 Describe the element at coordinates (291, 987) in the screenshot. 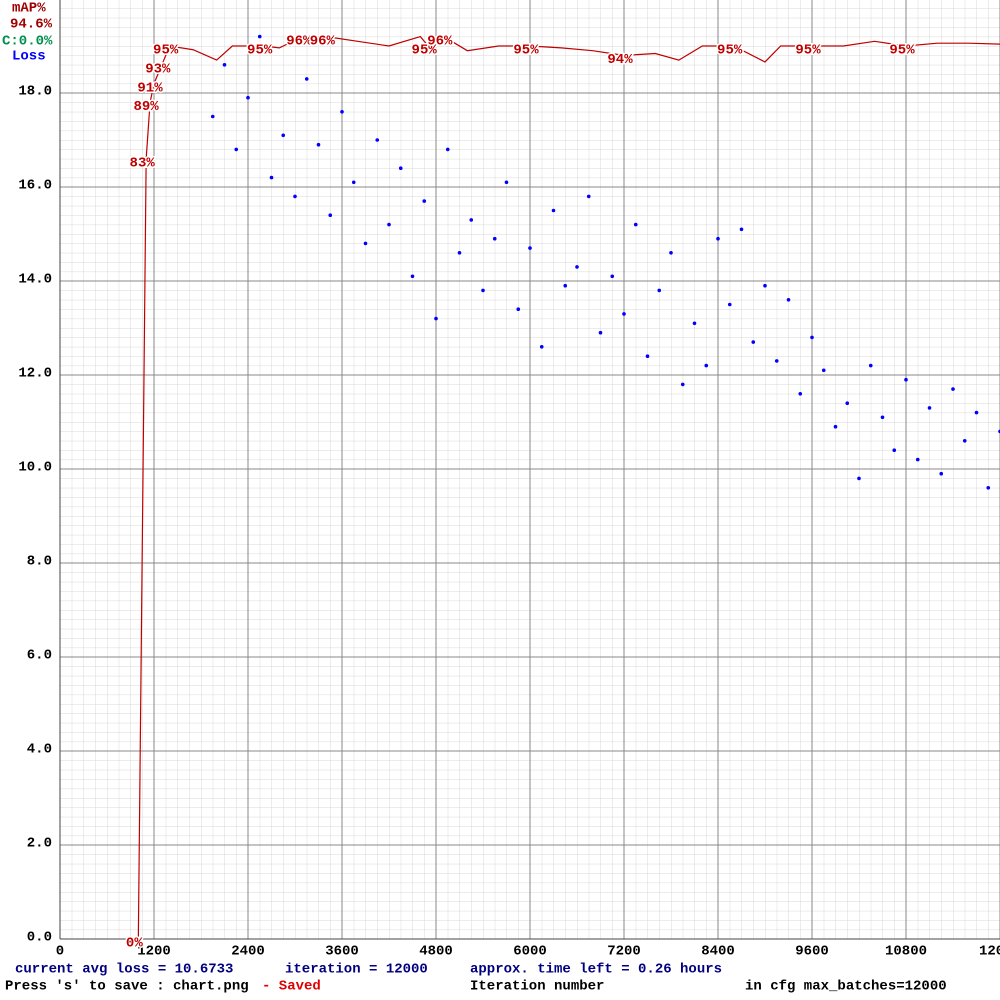

I see `saved: - Saved` at that location.